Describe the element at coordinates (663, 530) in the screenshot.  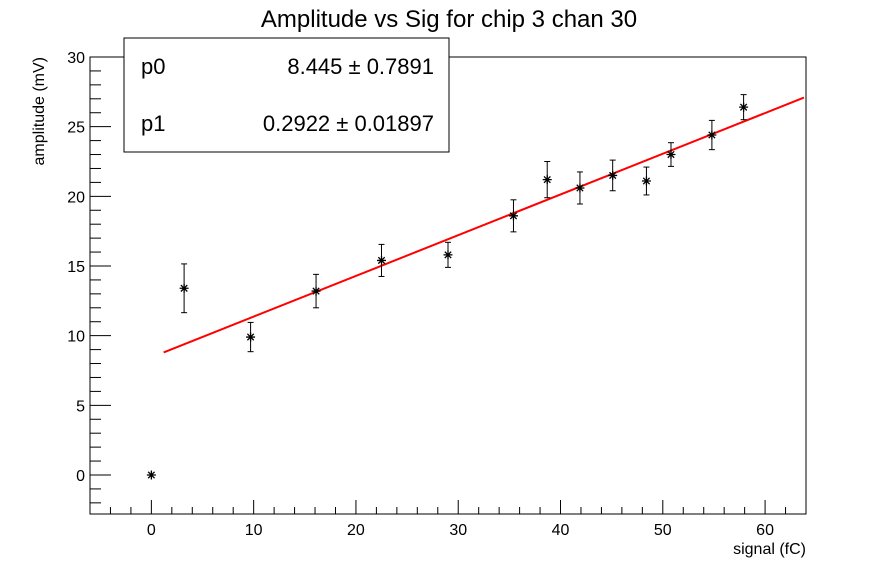
I see `x-tick-label: 50` at that location.